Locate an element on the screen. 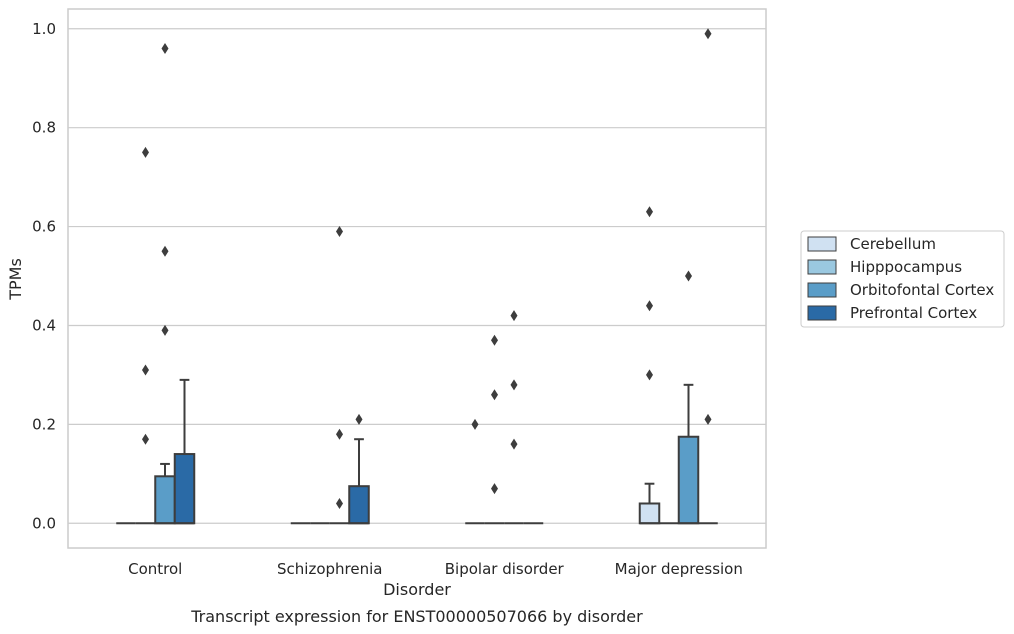 The height and width of the screenshot is (634, 1014). y-tick-label: 0.0 is located at coordinates (44, 523).